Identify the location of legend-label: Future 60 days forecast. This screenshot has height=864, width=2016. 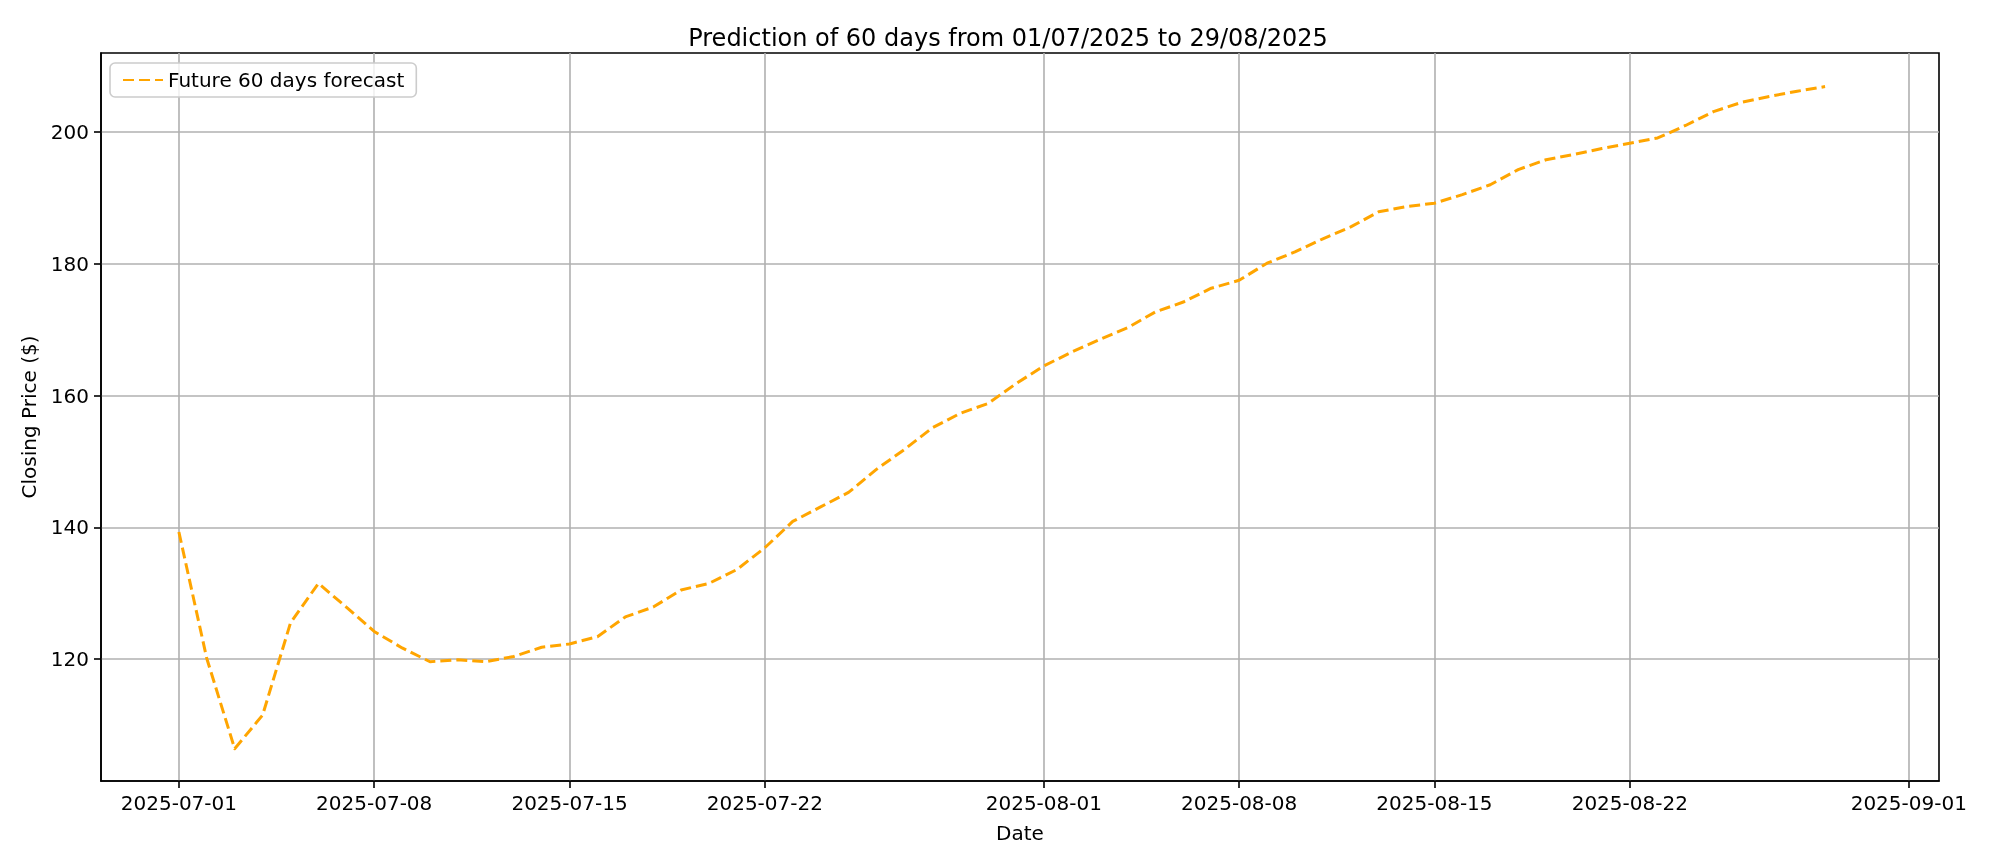
(286, 80).